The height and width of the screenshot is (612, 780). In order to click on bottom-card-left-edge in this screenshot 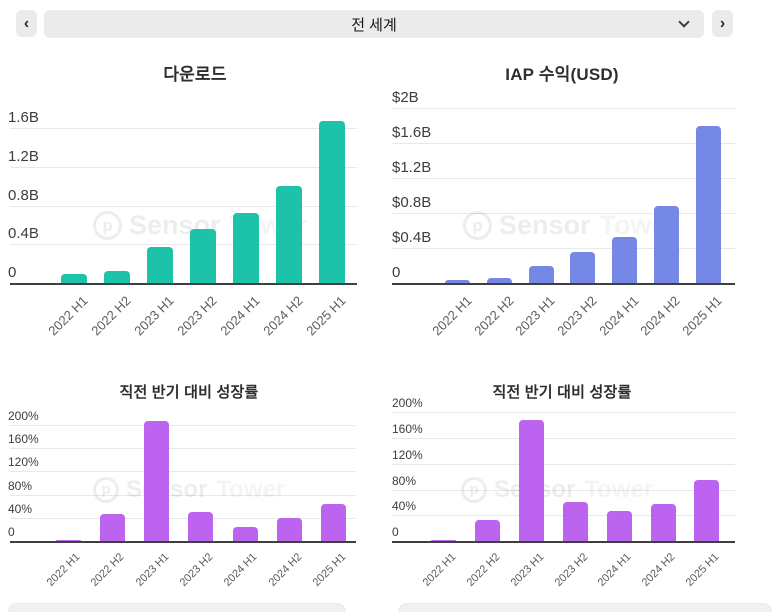, I will do `click(177, 607)`.